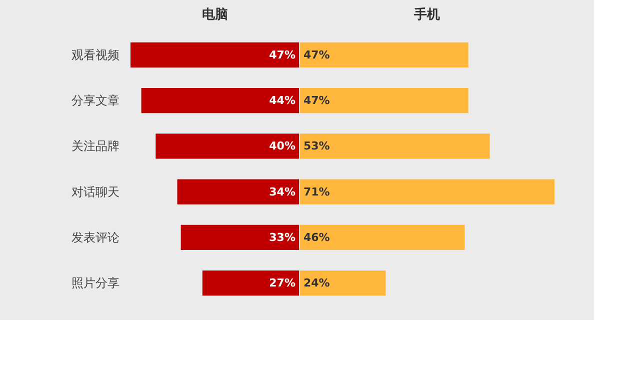 The width and height of the screenshot is (626, 375). Describe the element at coordinates (96, 146) in the screenshot. I see `y-tick-label: 关注品牌` at that location.